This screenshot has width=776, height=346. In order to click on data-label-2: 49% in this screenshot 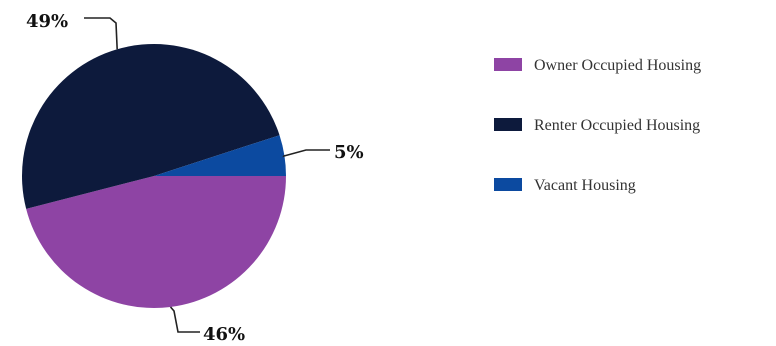, I will do `click(47, 21)`.